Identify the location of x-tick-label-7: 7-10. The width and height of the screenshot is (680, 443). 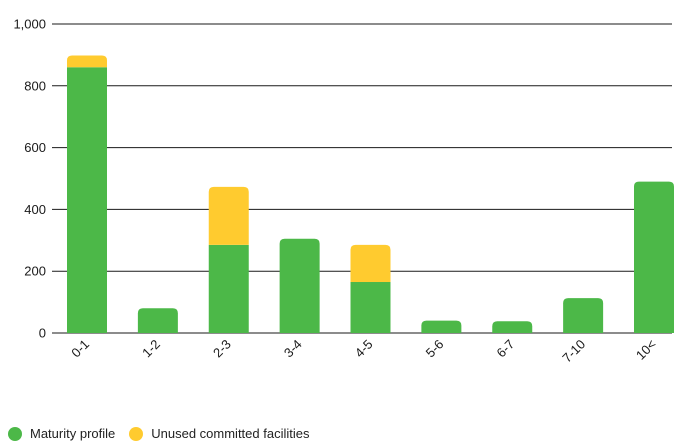
(573, 351).